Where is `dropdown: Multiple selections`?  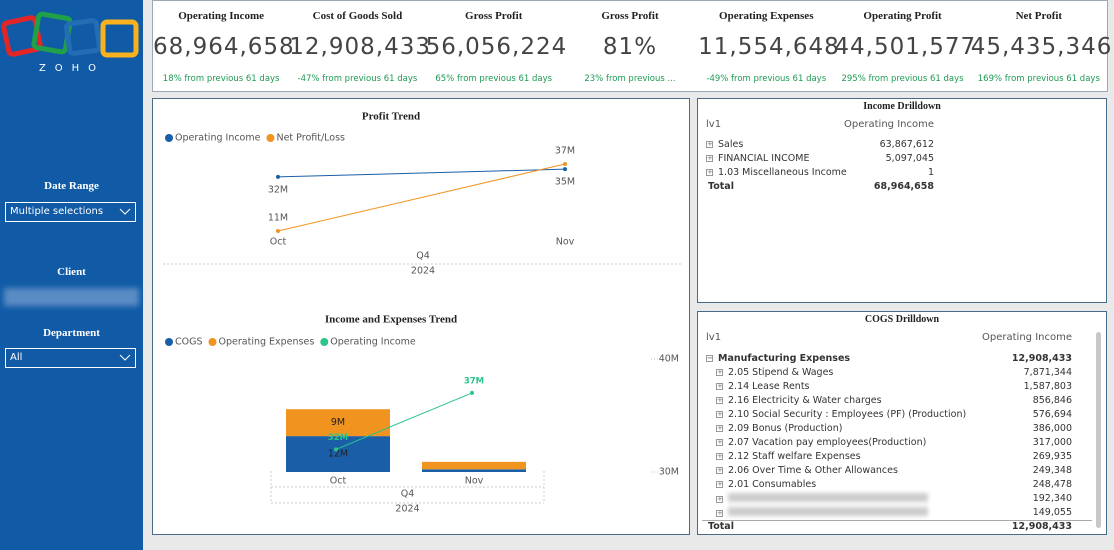
dropdown: Multiple selections is located at coordinates (70, 212).